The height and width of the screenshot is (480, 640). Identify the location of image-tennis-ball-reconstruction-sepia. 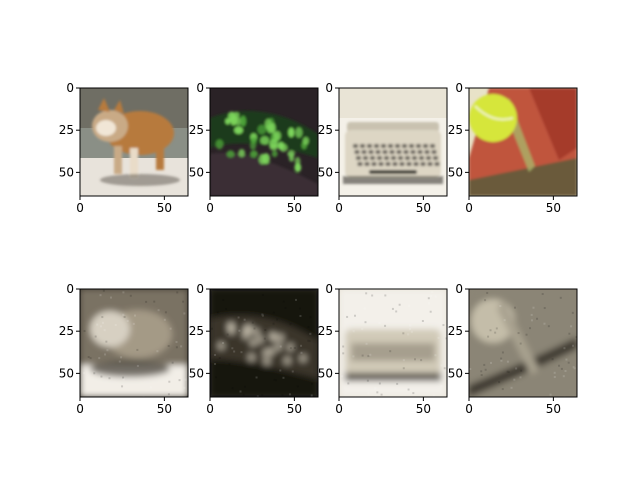
(523, 343).